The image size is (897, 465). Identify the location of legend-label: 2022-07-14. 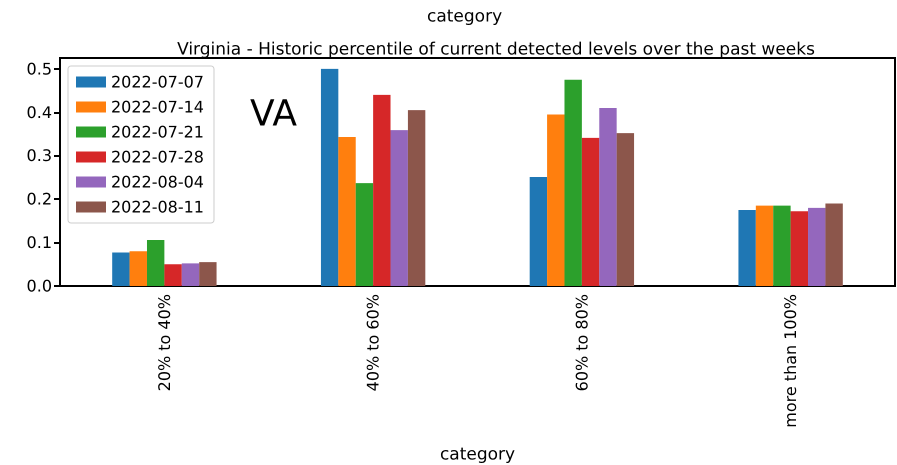
(157, 107).